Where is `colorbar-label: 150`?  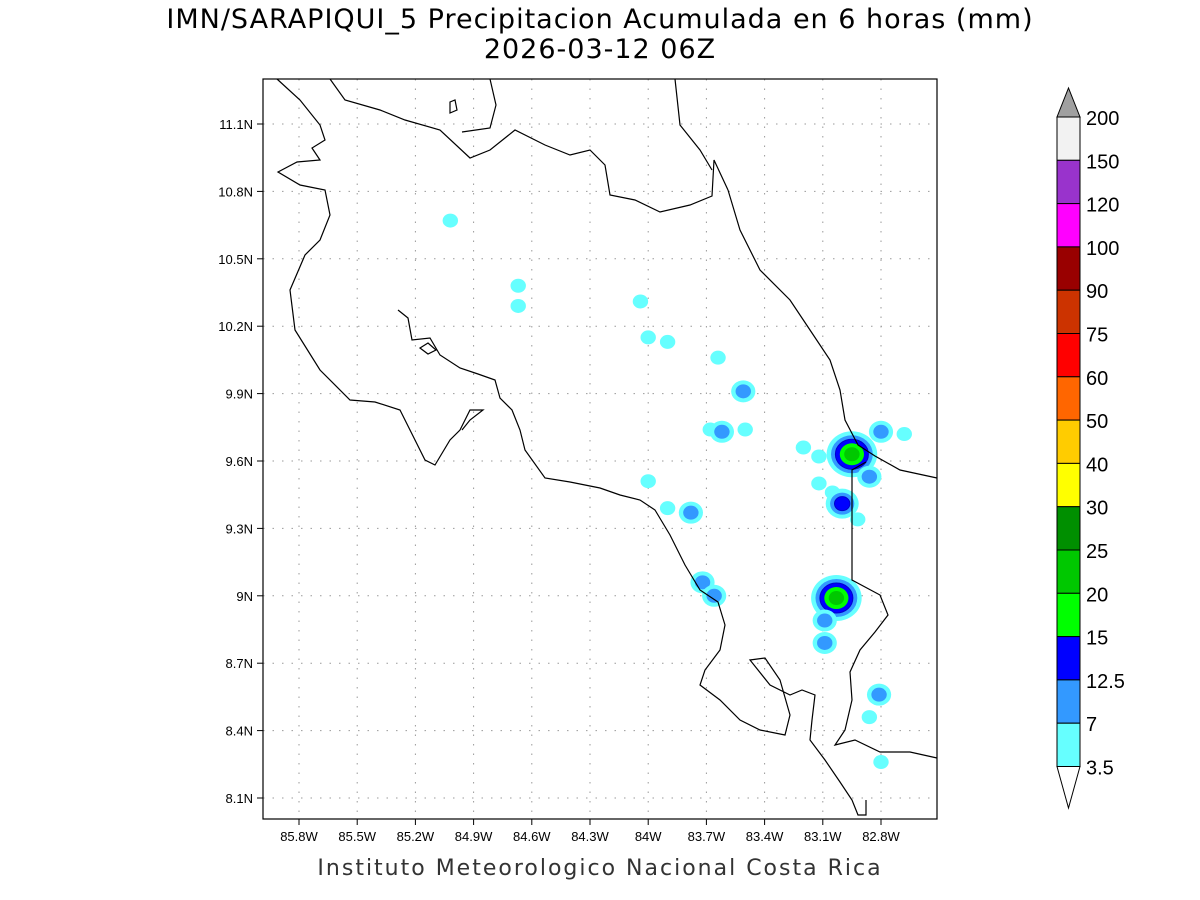
colorbar-label: 150 is located at coordinates (1102, 162).